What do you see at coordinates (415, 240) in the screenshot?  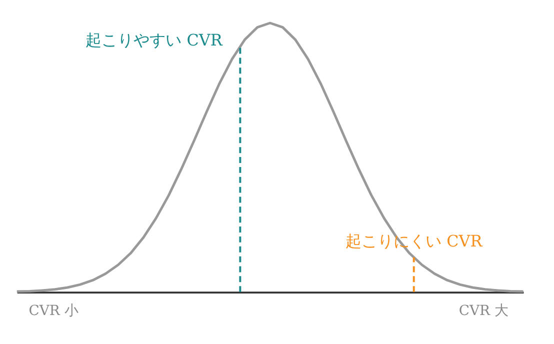 I see `annotation: 起こりにくい CVR` at bounding box center [415, 240].